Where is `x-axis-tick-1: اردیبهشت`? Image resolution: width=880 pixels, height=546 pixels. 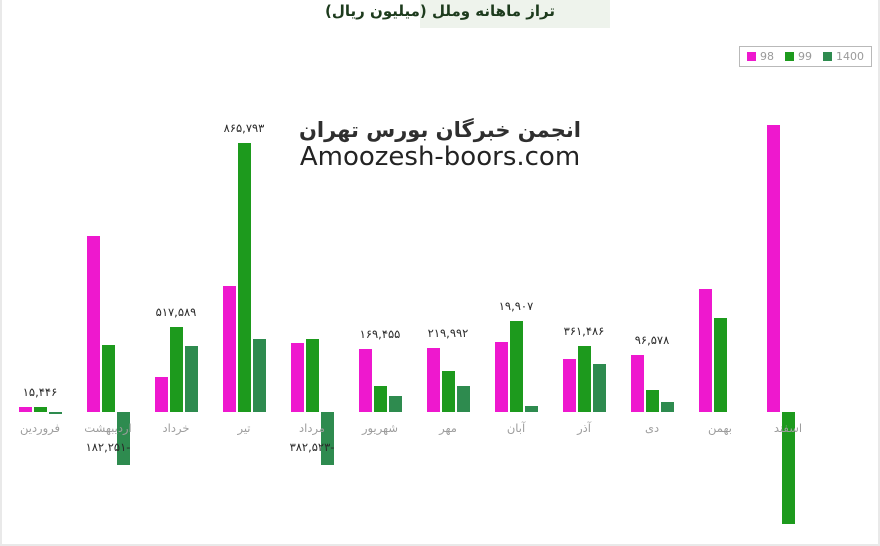 x-axis-tick-1: اردیبهشت is located at coordinates (108, 428).